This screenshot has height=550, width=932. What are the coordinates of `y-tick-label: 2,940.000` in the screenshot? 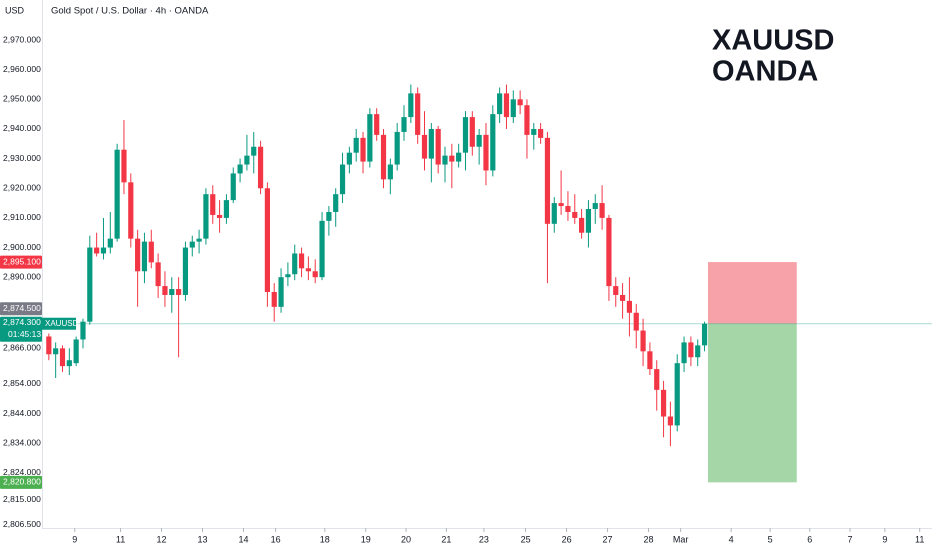 It's located at (22, 128).